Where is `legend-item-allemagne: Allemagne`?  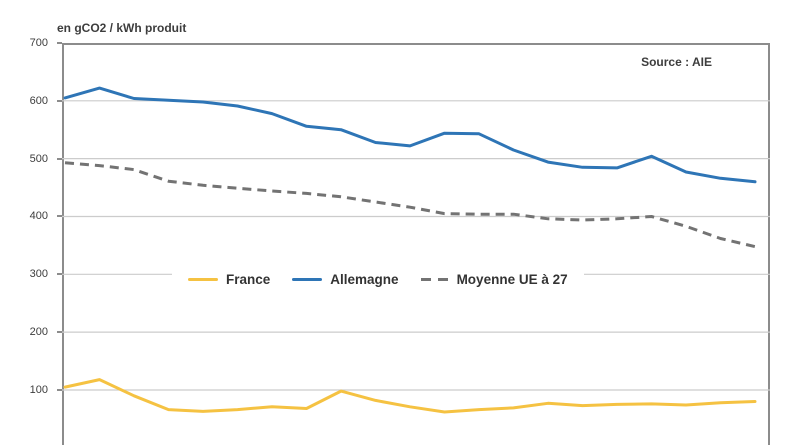 legend-item-allemagne: Allemagne is located at coordinates (345, 279).